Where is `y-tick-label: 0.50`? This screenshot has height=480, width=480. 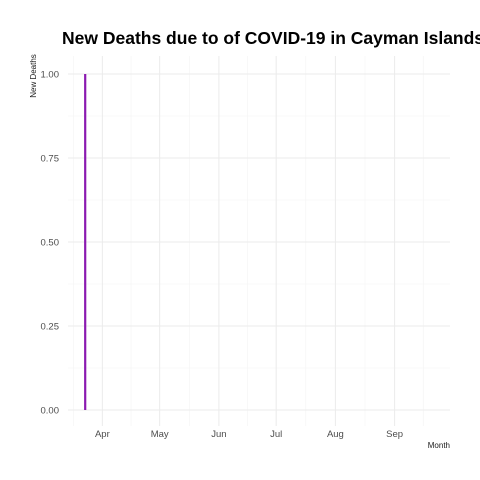 y-tick-label: 0.50 is located at coordinates (50, 243).